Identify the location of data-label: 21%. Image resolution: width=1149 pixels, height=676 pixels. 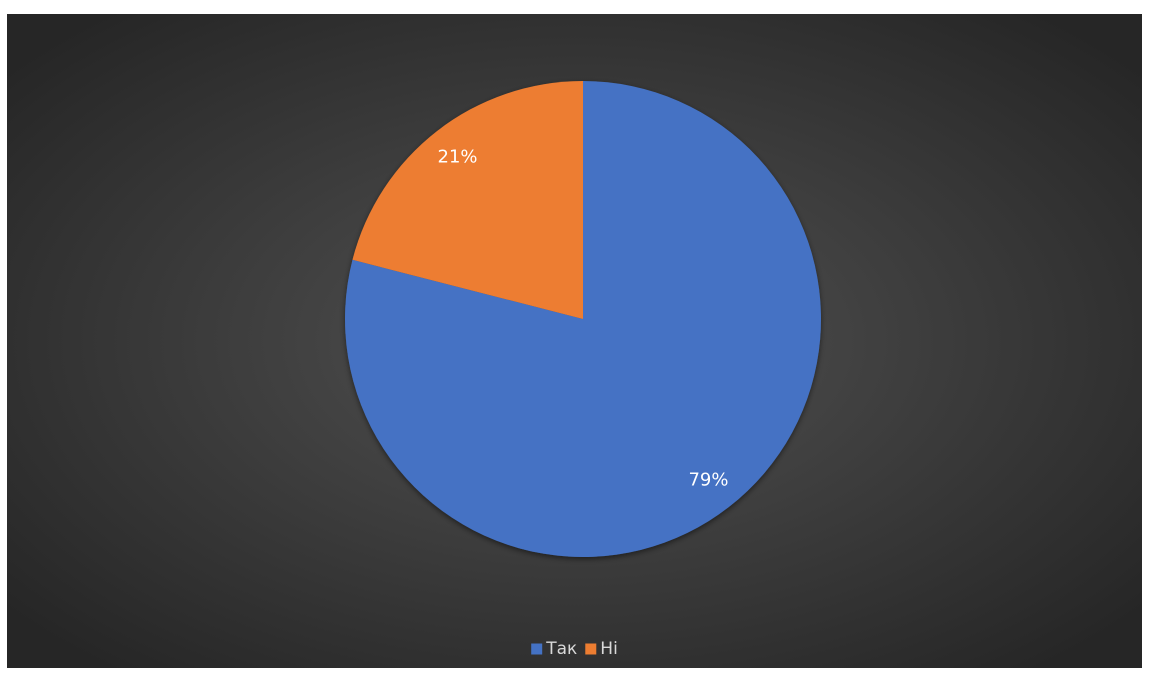
(458, 156).